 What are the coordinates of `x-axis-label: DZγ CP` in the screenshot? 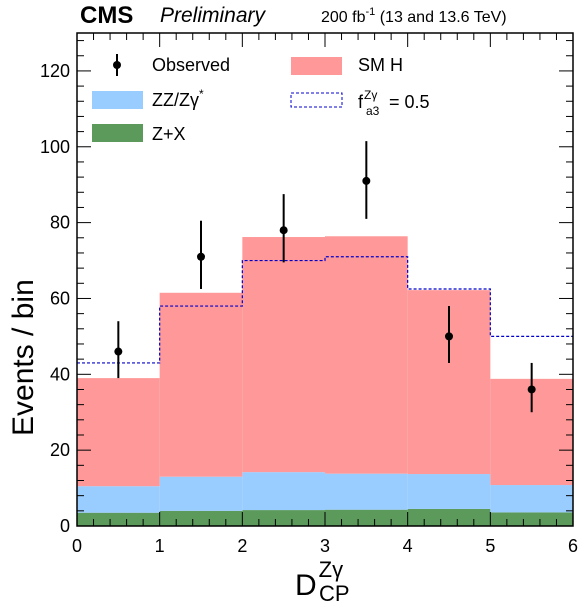 It's located at (322, 581).